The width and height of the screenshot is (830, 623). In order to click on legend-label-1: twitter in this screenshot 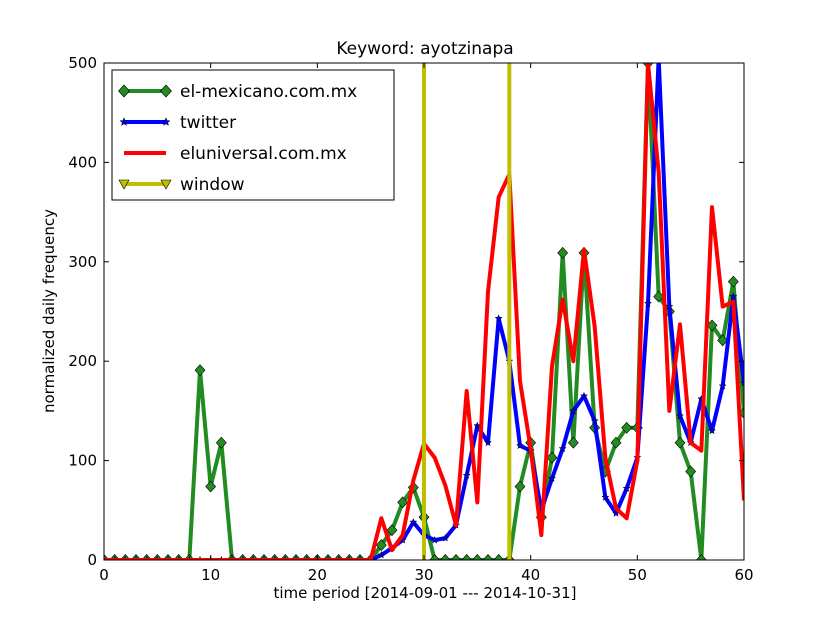, I will do `click(208, 123)`.